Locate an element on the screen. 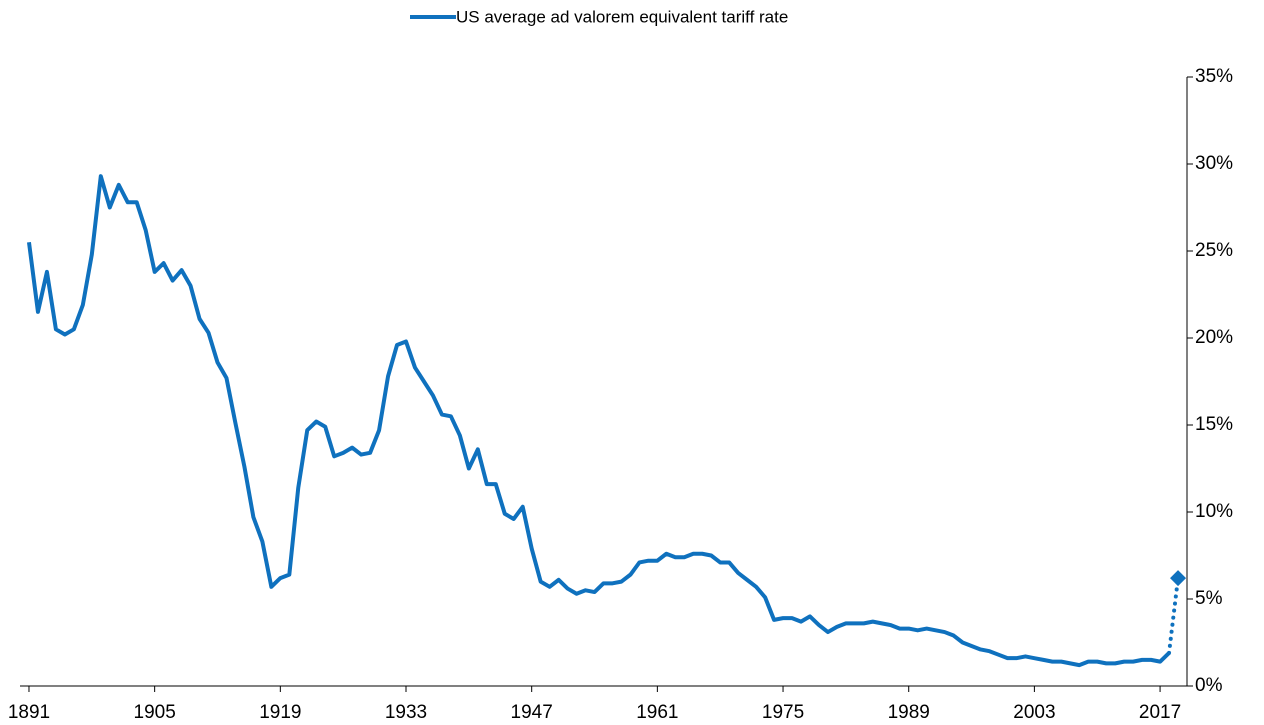 The height and width of the screenshot is (725, 1264). projection-marker is located at coordinates (1178, 578).